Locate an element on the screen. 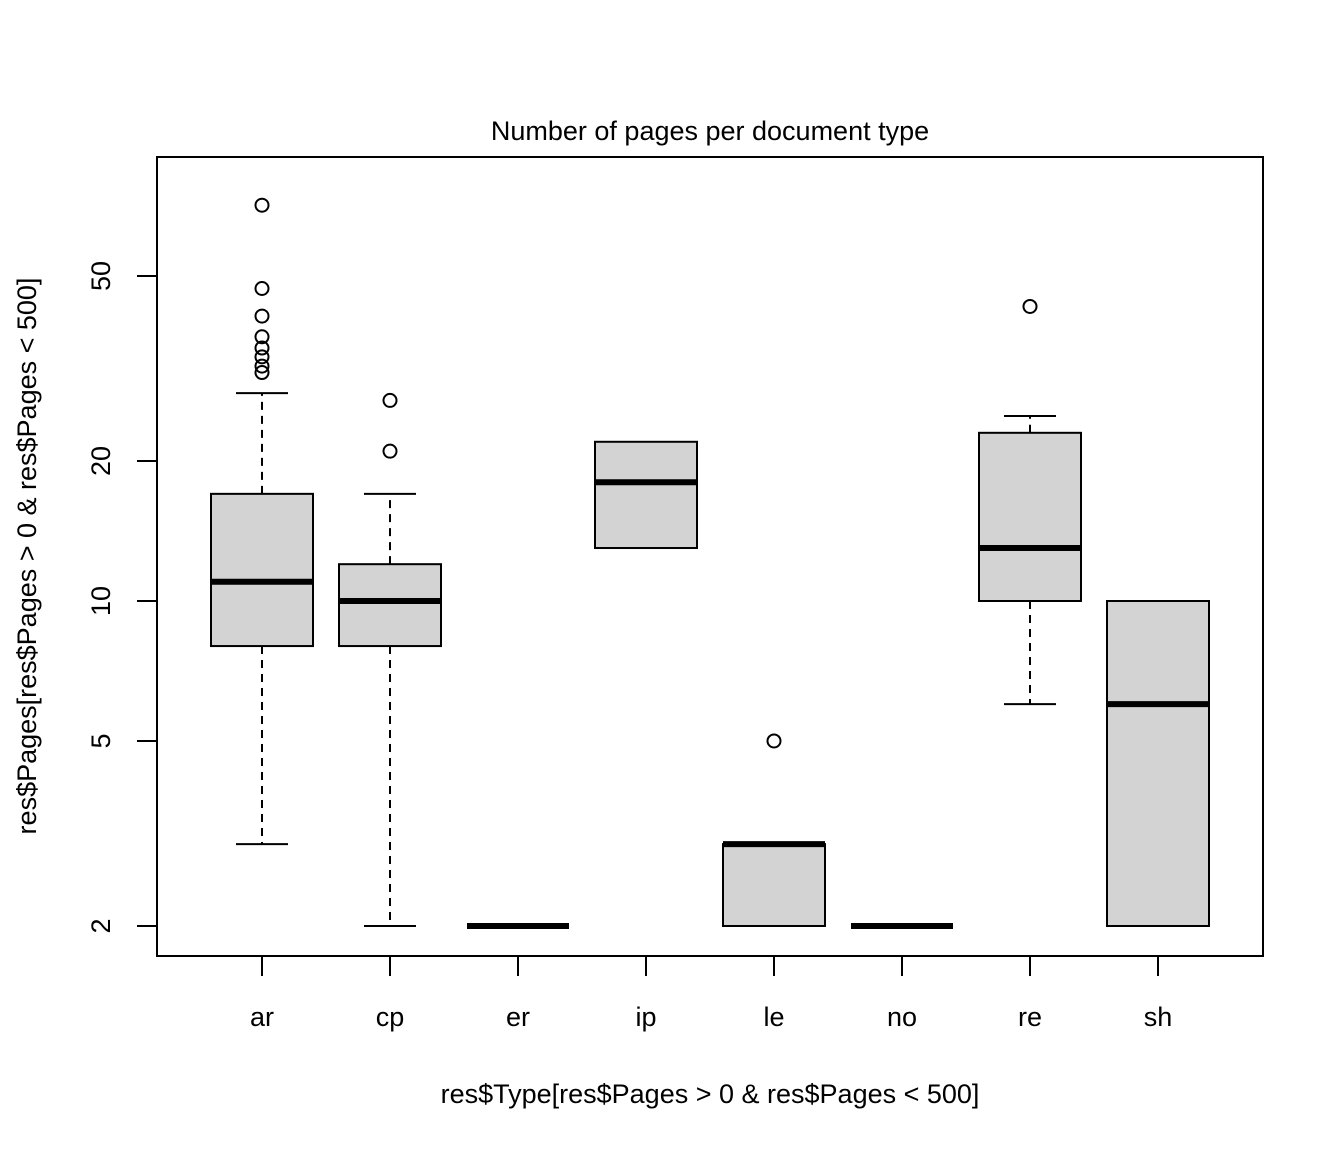 The width and height of the screenshot is (1344, 1152). x-tick-label: cp is located at coordinates (390, 1017).